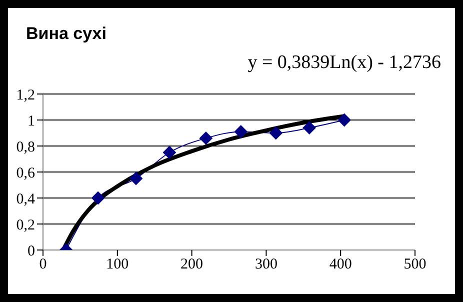 The width and height of the screenshot is (463, 302). I want to click on y-tick-label: 1, so click(31, 121).